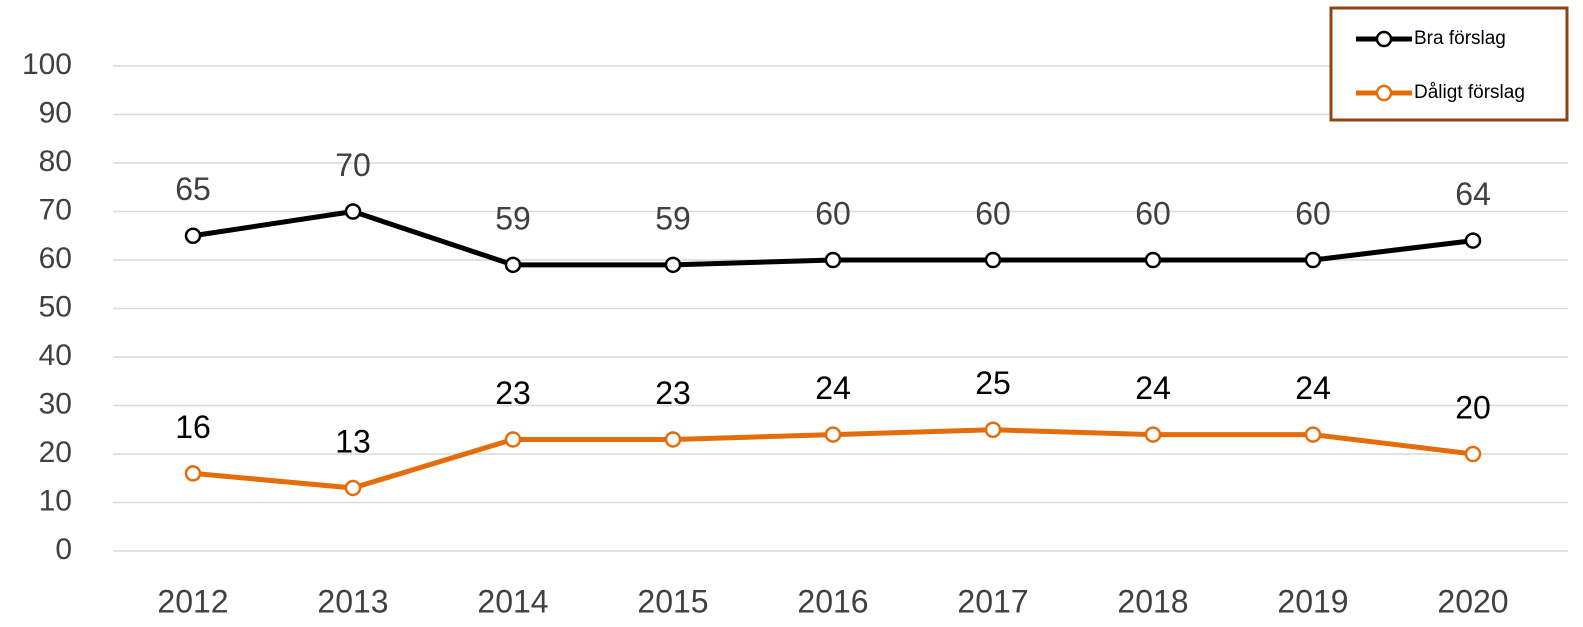  Describe the element at coordinates (55, 403) in the screenshot. I see `y-tick-label: 30` at that location.